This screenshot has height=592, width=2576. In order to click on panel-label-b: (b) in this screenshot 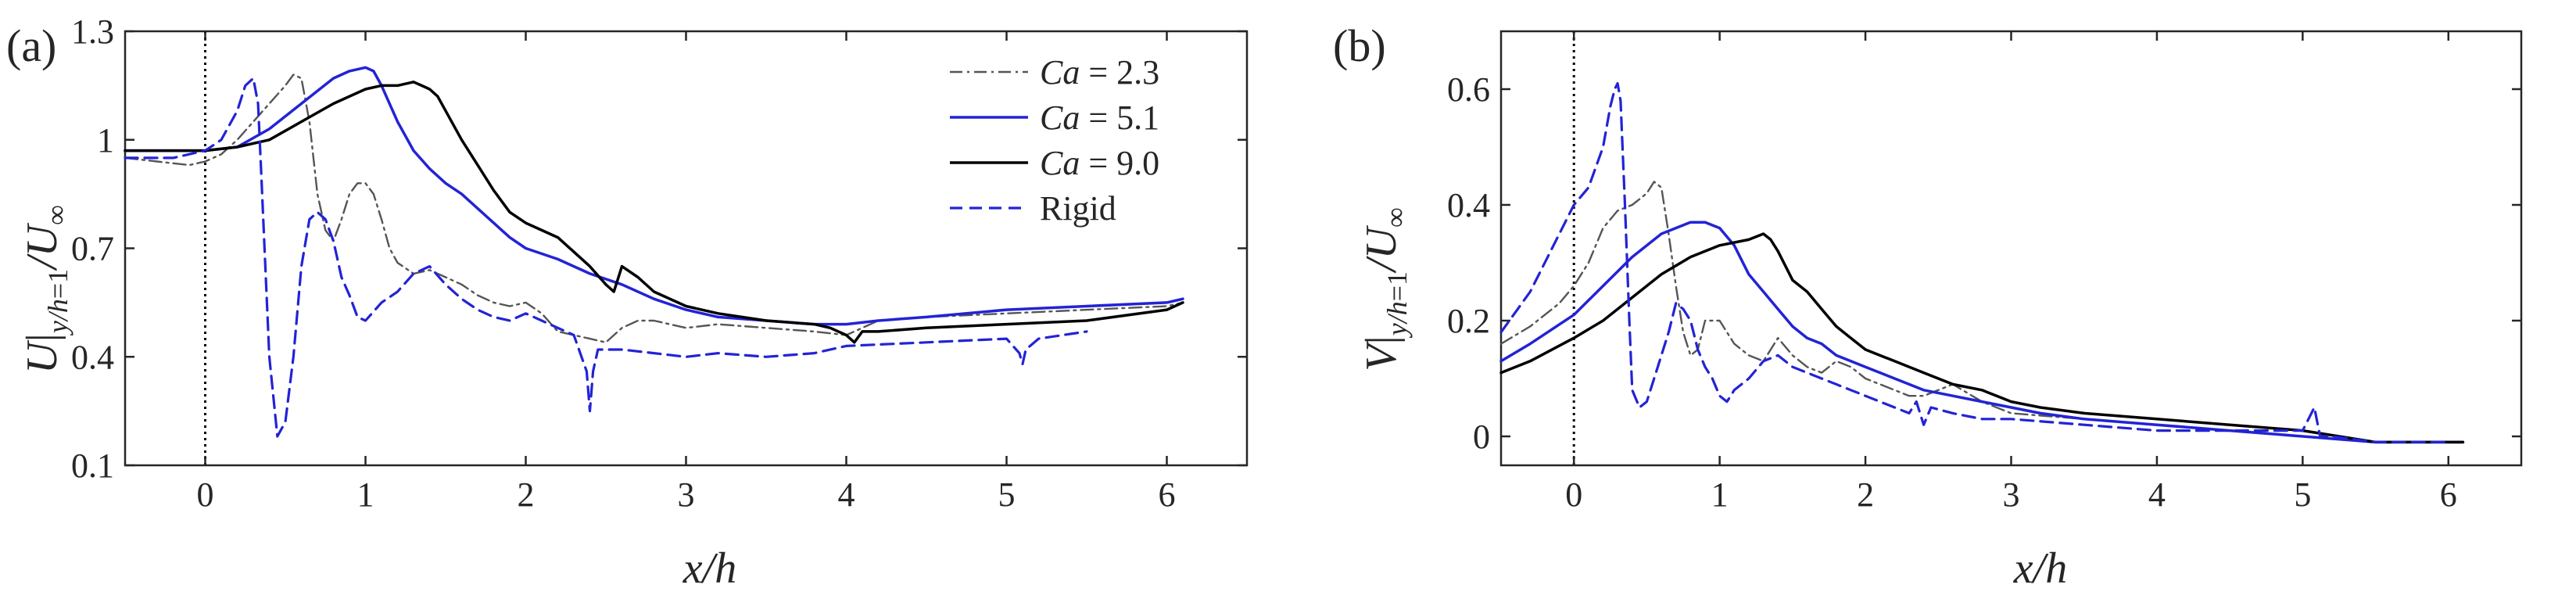, I will do `click(1359, 45)`.